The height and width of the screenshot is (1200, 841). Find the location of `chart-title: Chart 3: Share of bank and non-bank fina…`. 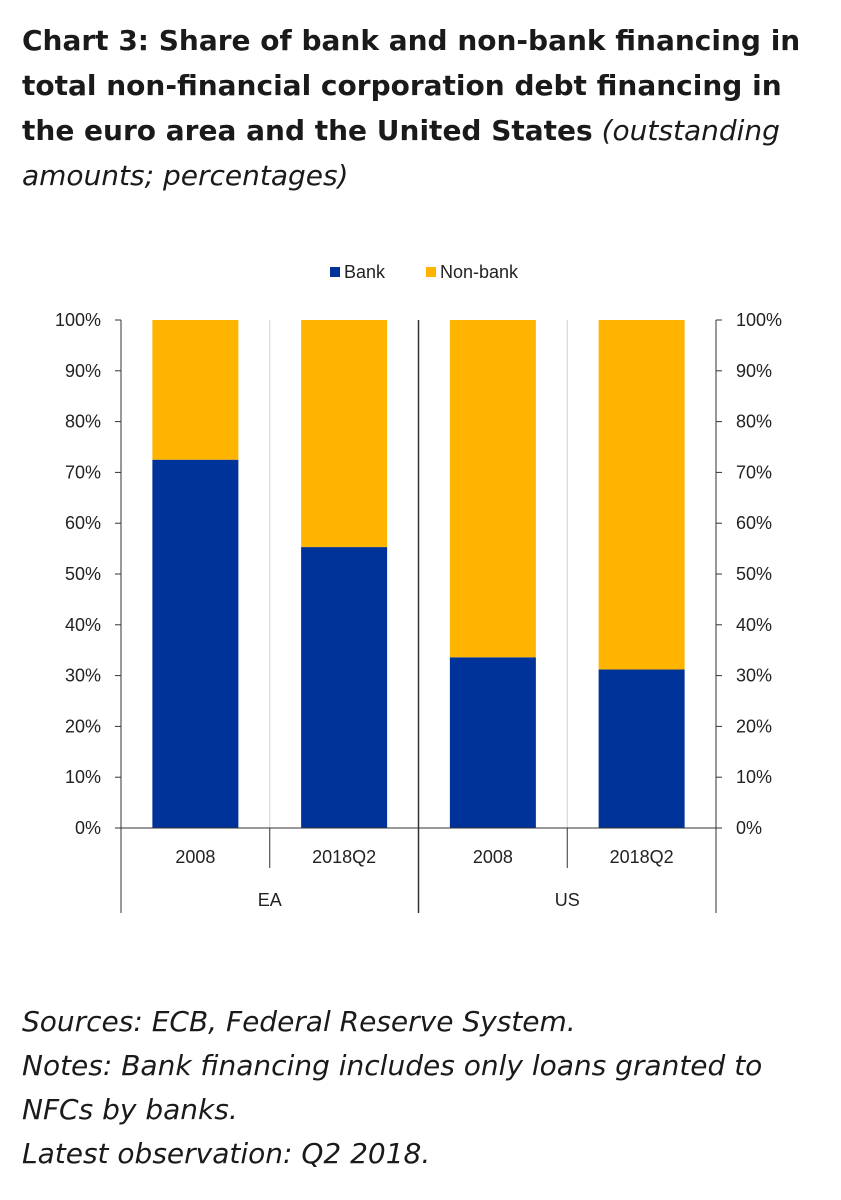

chart-title: Chart 3: Share of bank and non-bank fina… is located at coordinates (422, 108).